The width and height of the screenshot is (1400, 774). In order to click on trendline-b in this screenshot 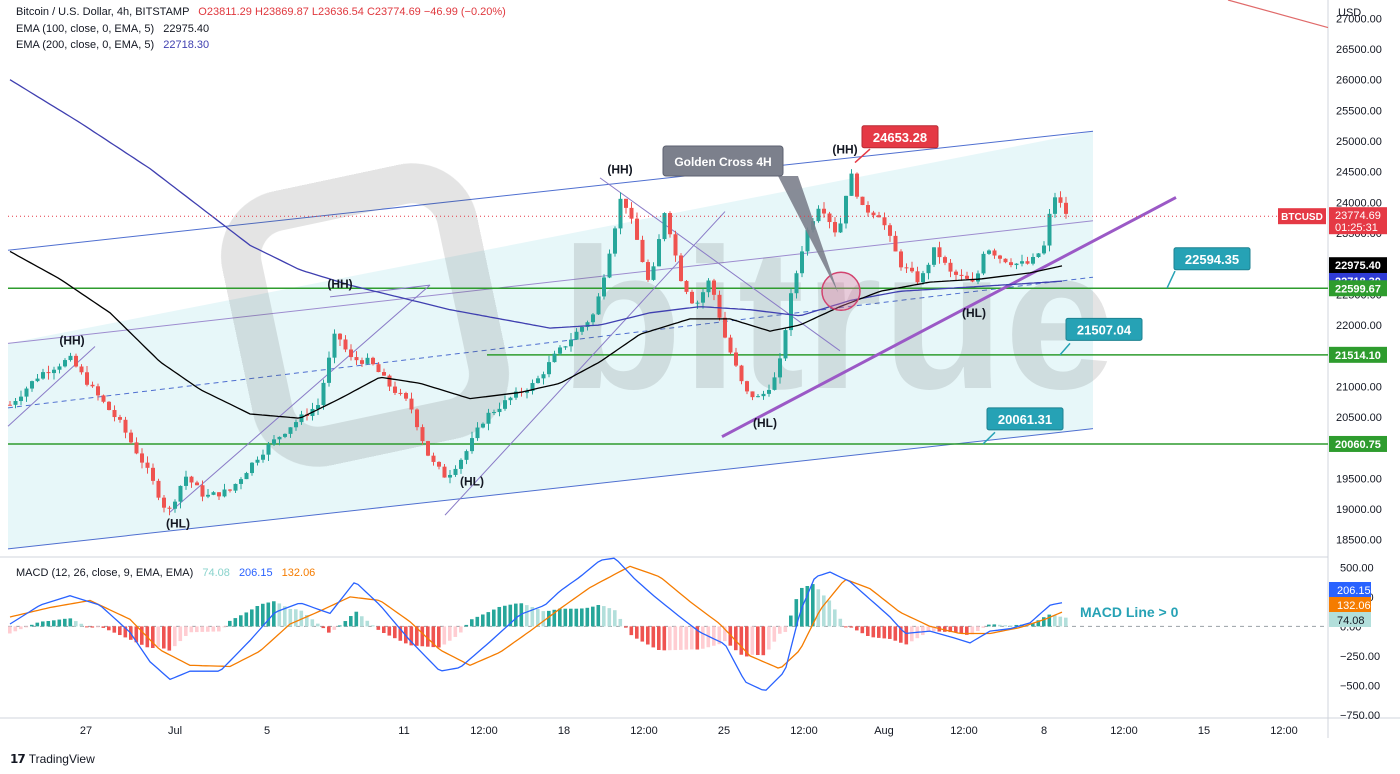, I will do `click(51, 386)`.